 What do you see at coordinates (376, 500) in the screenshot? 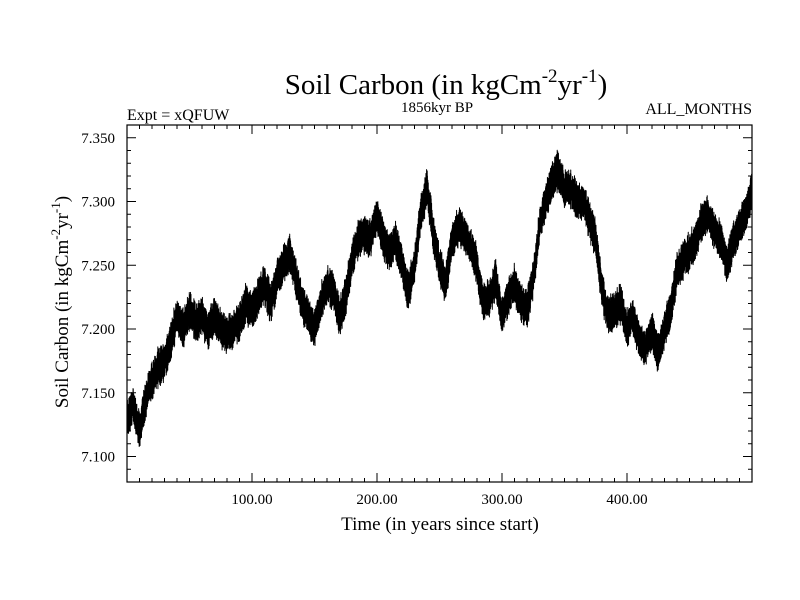
I see `x-tick-label: 200.00` at bounding box center [376, 500].